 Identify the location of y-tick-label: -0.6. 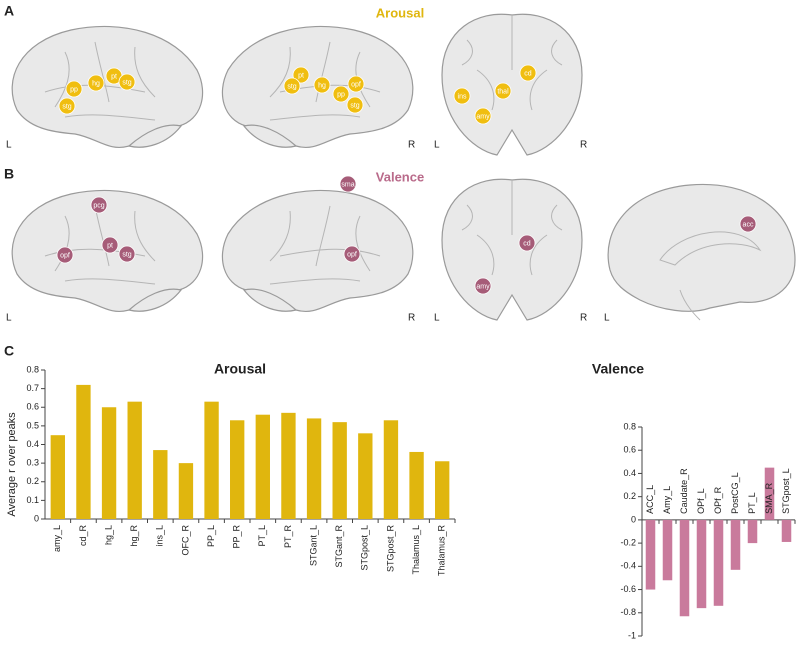
(628, 589).